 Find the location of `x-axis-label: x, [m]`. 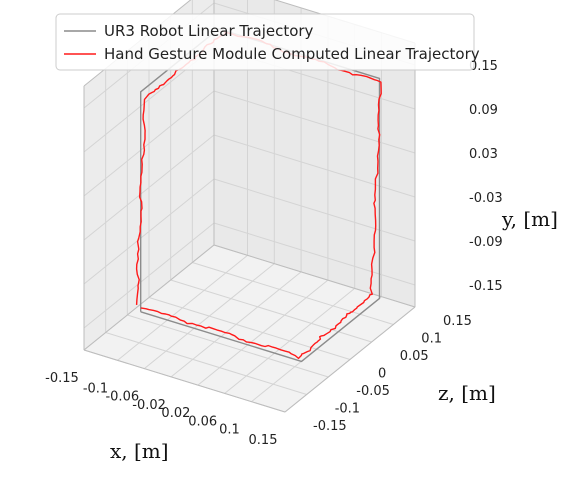

x-axis-label: x, [m] is located at coordinates (139, 451).